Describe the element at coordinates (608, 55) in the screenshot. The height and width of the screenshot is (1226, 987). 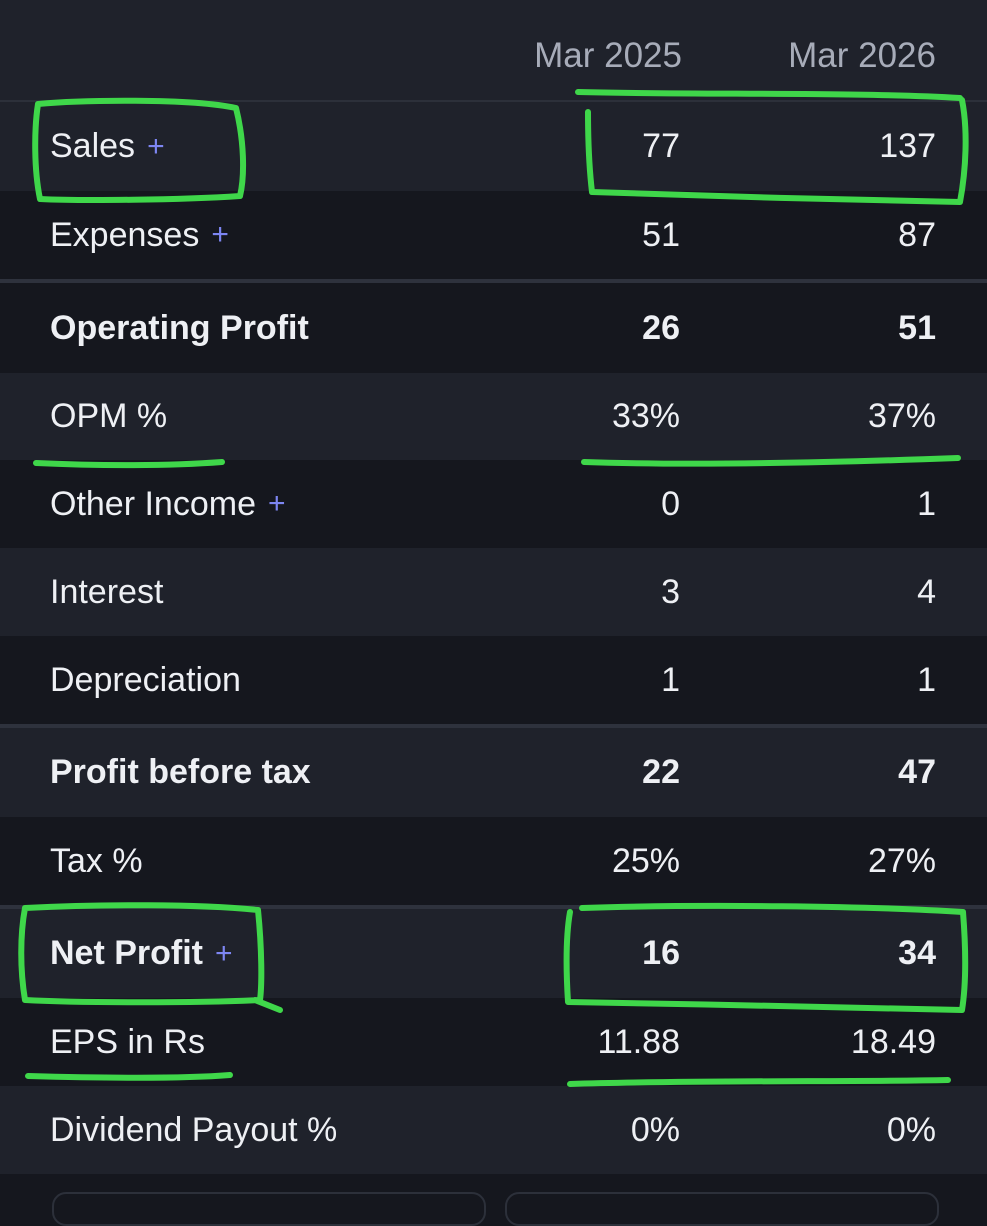
I see `column-header-1: Mar 2025` at that location.